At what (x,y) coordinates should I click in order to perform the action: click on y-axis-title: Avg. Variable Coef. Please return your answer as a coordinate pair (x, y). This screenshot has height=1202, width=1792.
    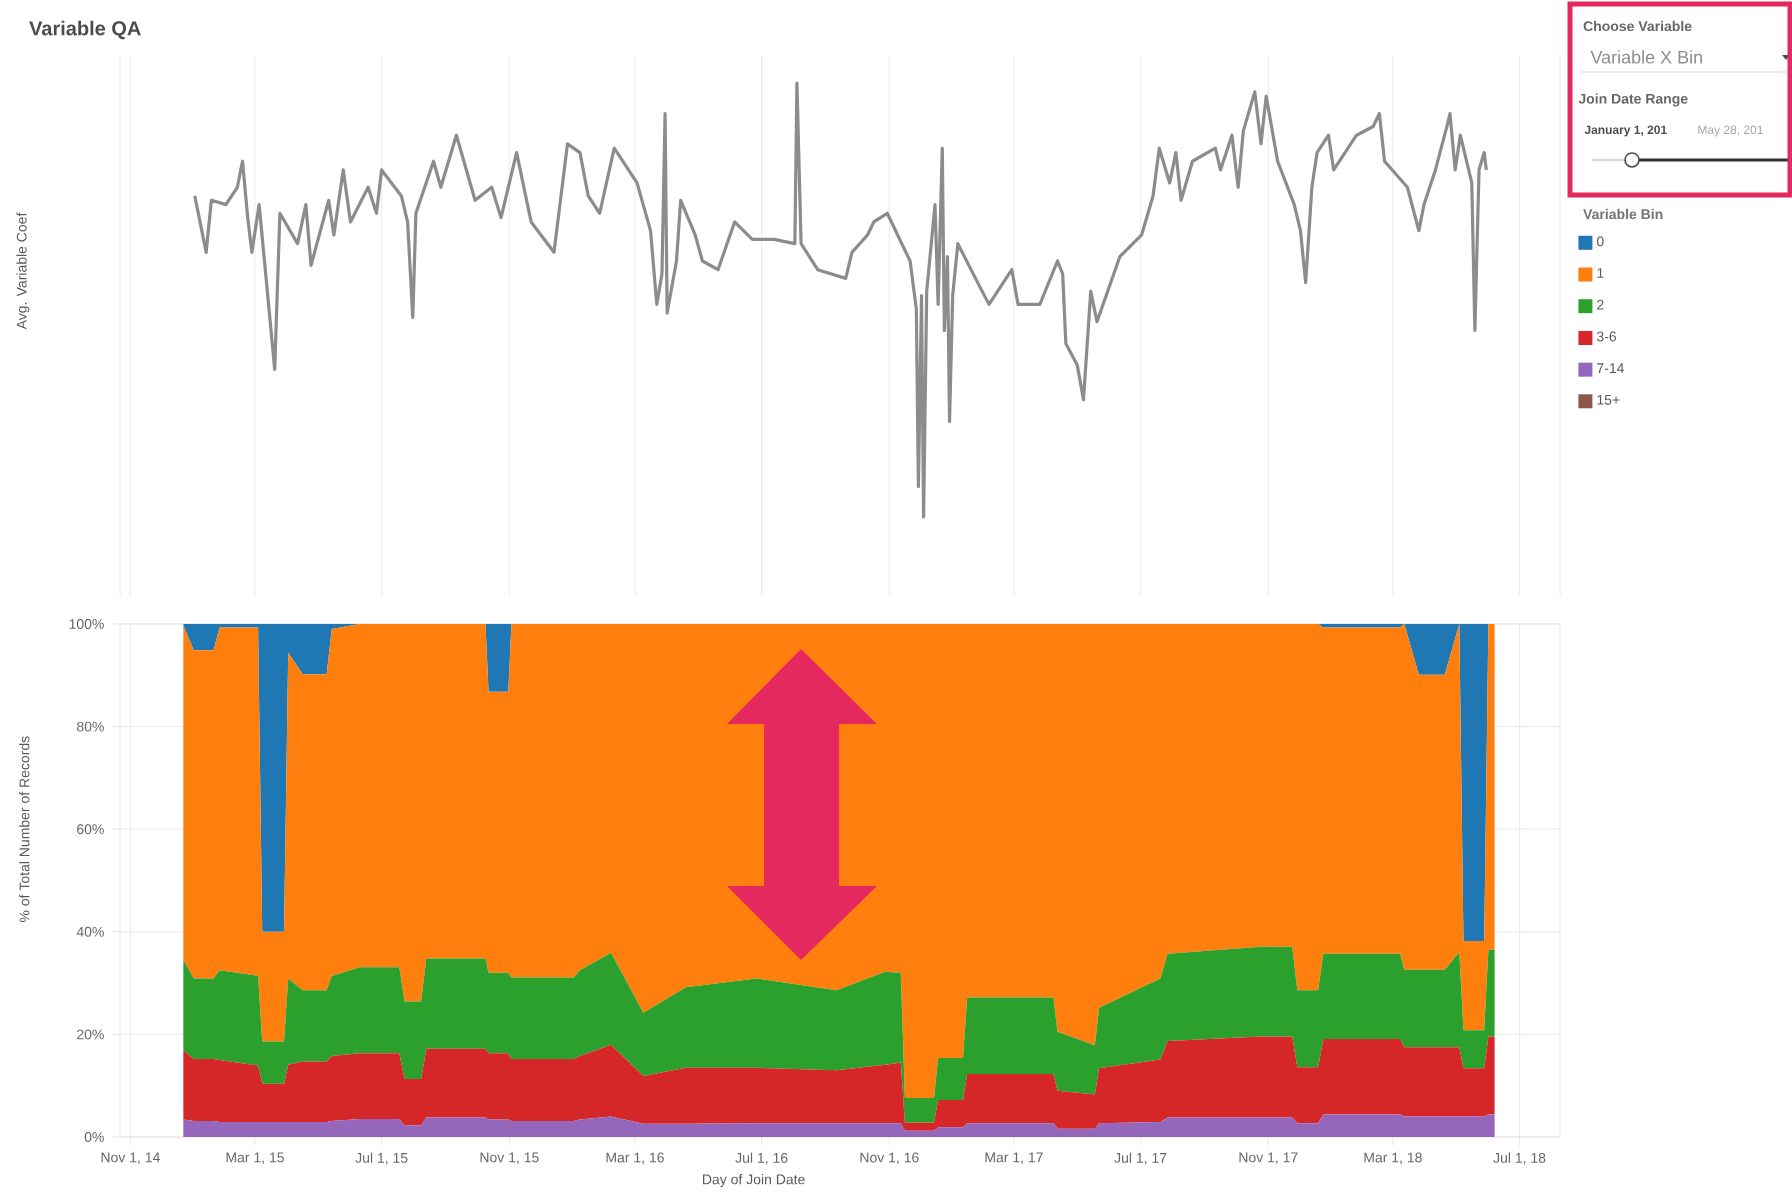
    Looking at the image, I should click on (23, 271).